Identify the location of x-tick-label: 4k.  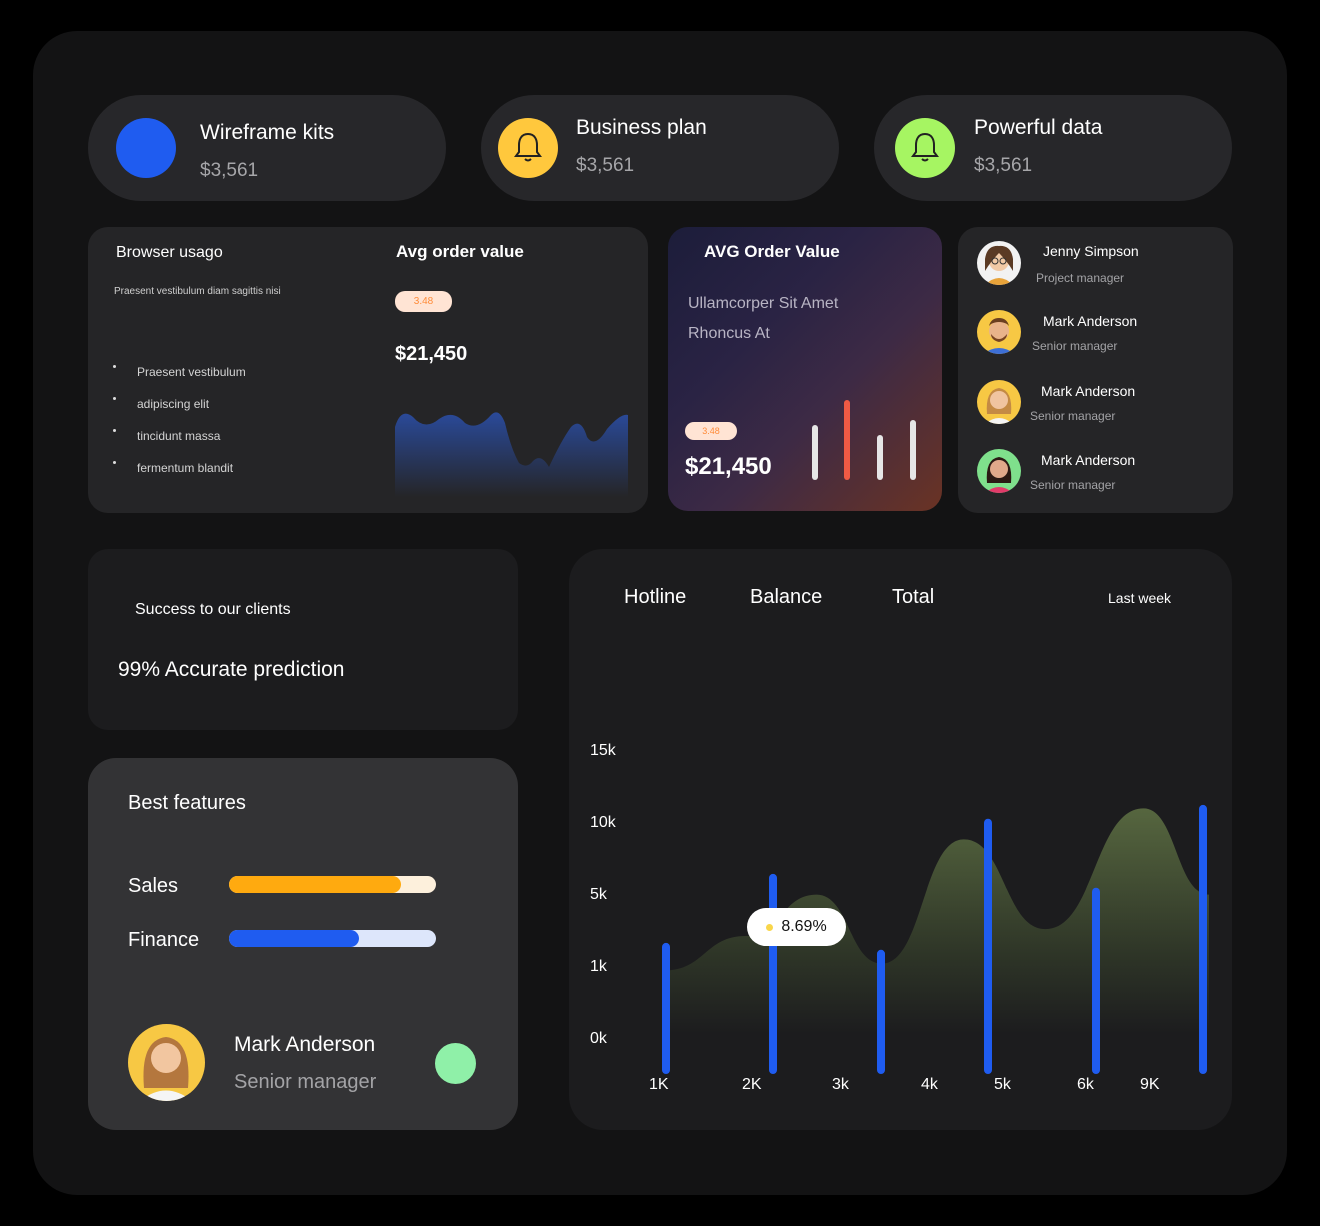
(929, 1084).